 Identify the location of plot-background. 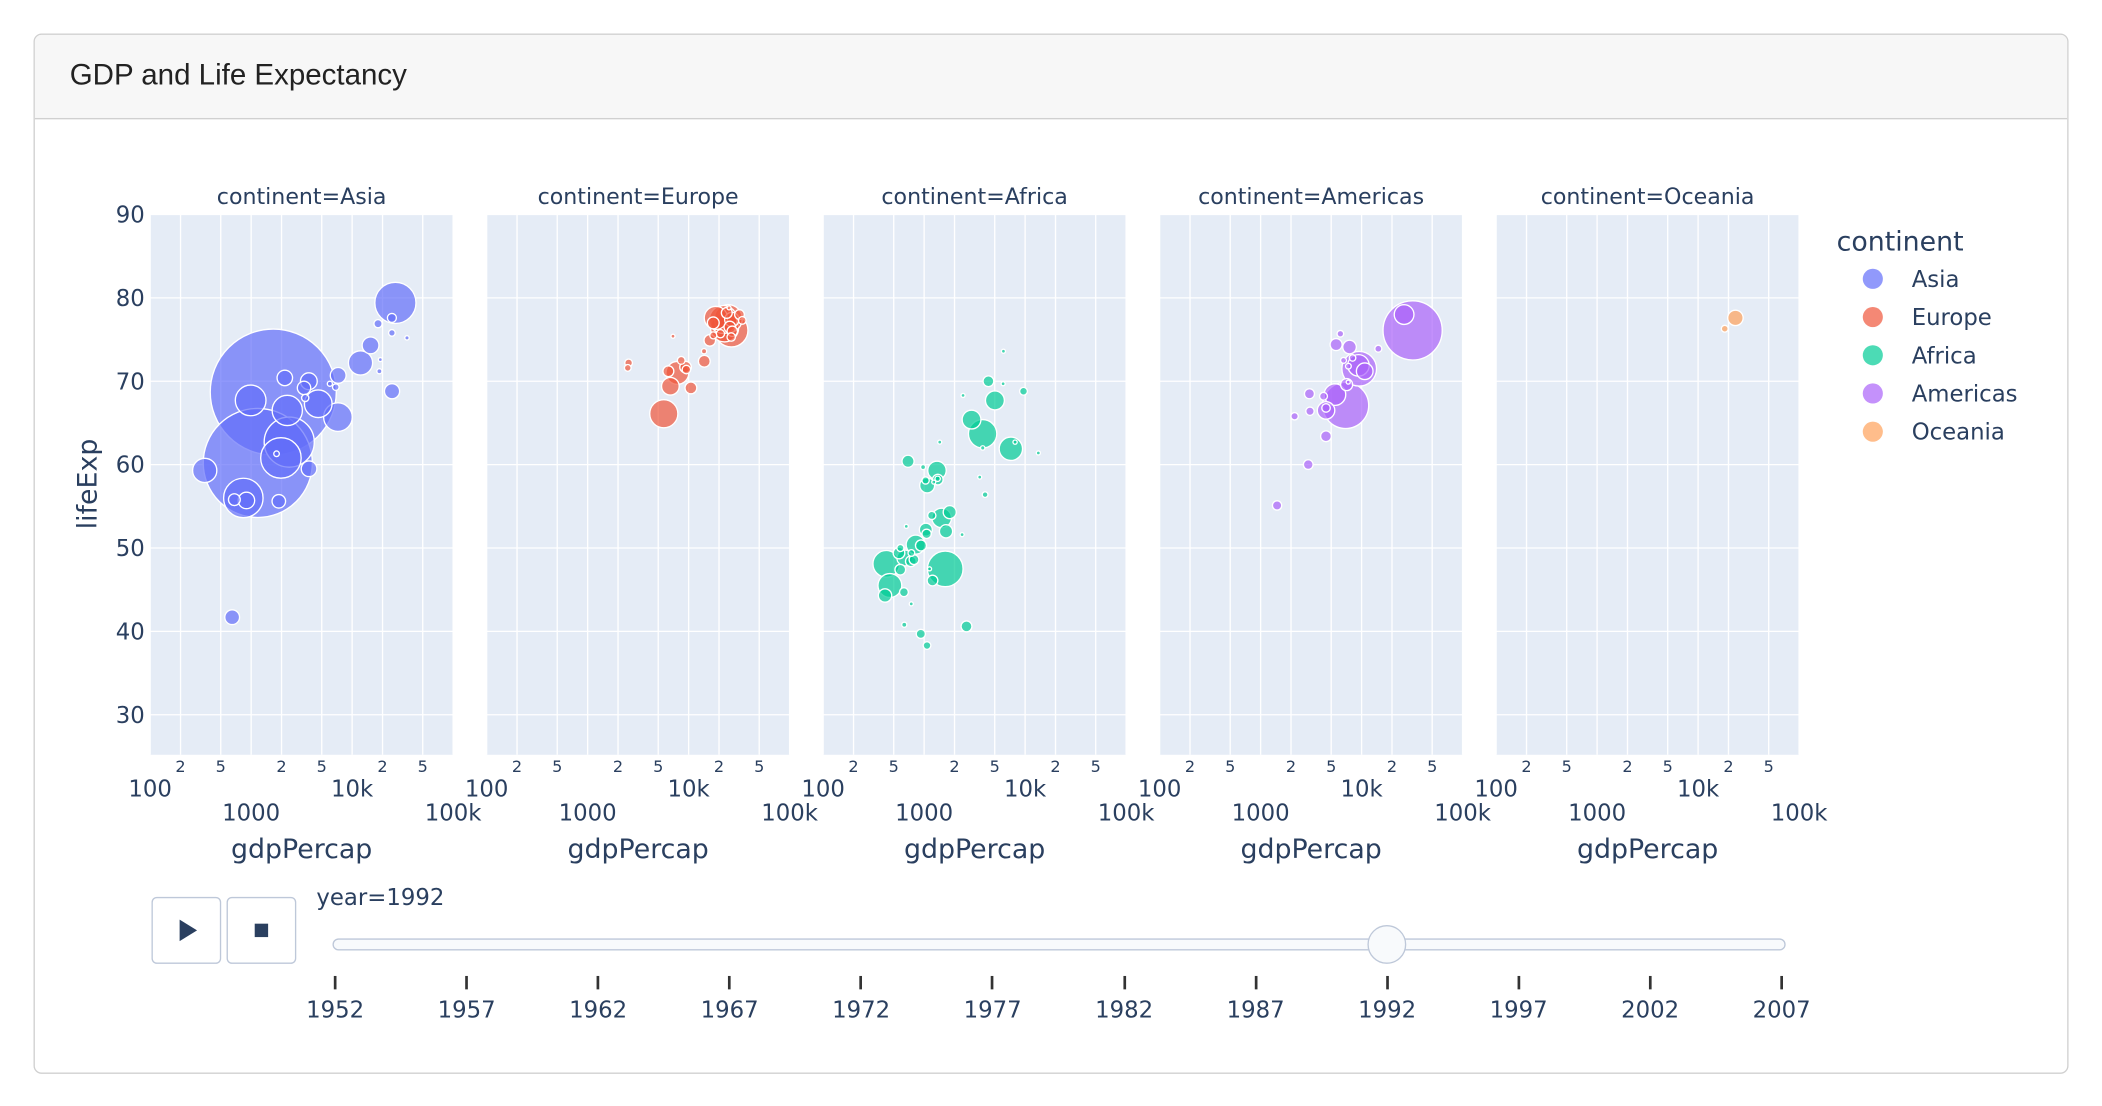
(1648, 484).